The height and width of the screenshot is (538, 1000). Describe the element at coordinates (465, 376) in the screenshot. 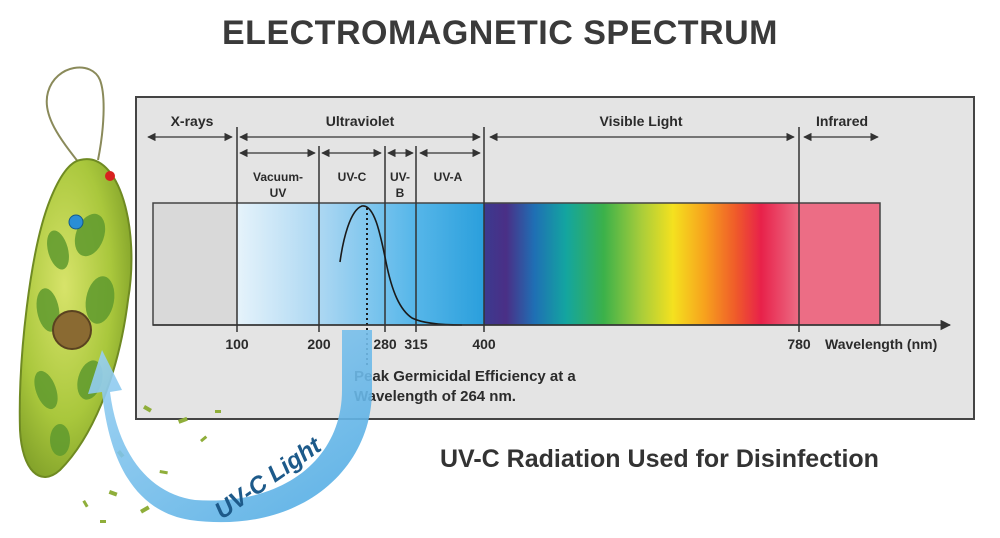

I see `annotation-line-1: Peak Germicidal Efficiency at a` at that location.